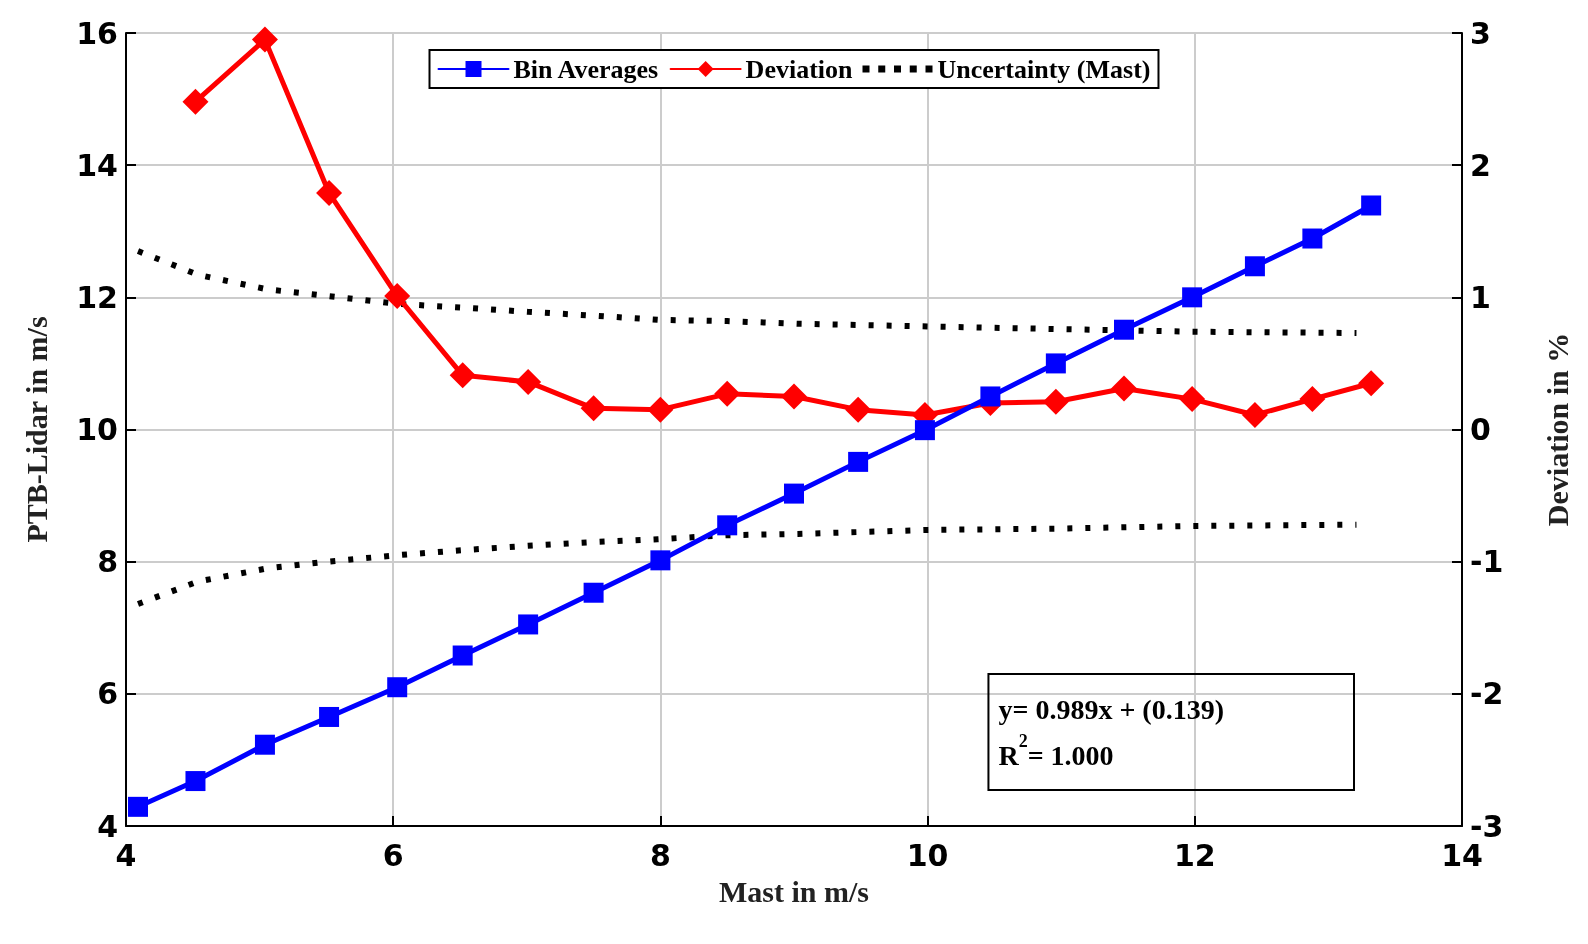 This screenshot has width=1588, height=944. What do you see at coordinates (1111, 709) in the screenshot?
I see `annotation: y= 0.989x + (0.139)` at bounding box center [1111, 709].